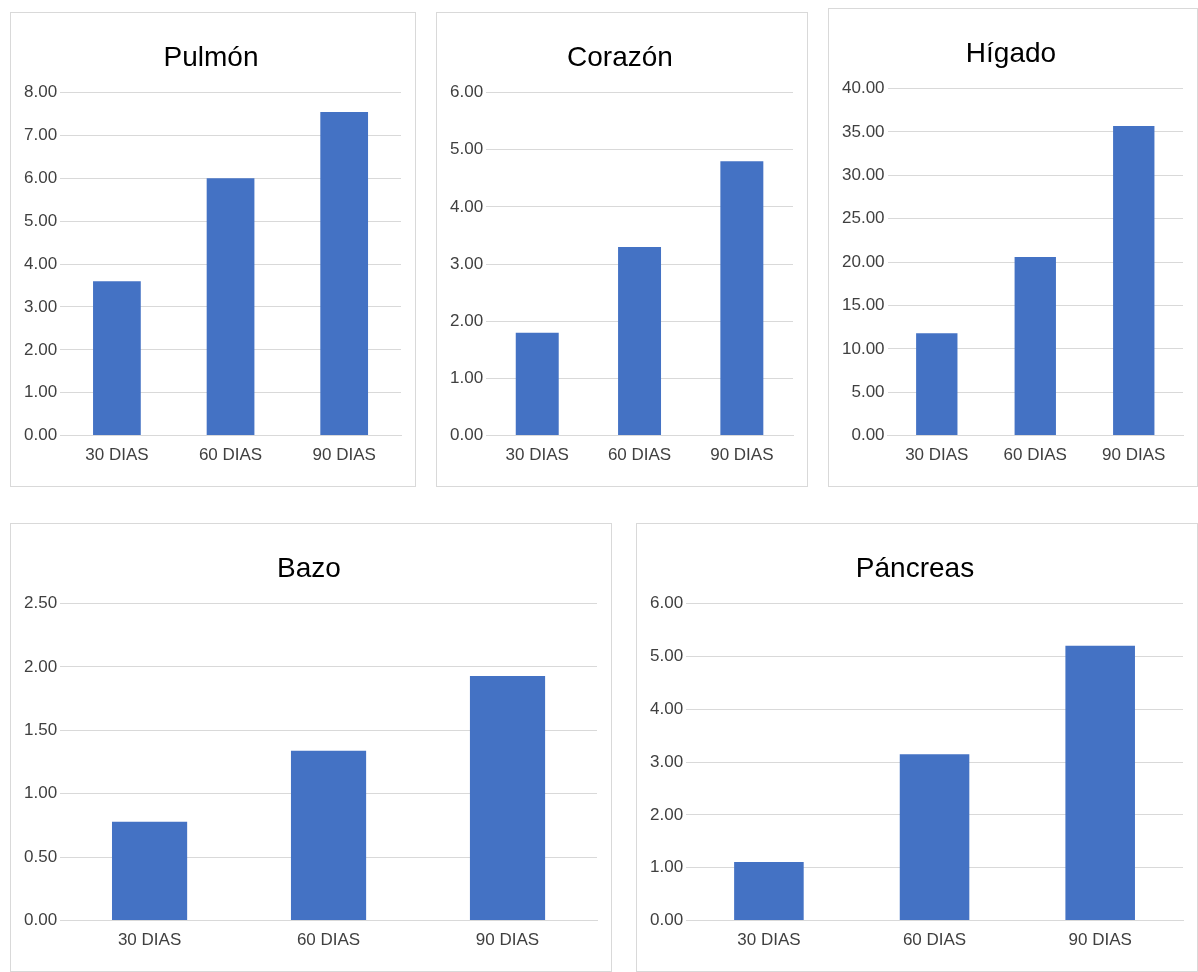 The image size is (1198, 972). Describe the element at coordinates (40, 135) in the screenshot. I see `y-tick-label: 7.00` at that location.